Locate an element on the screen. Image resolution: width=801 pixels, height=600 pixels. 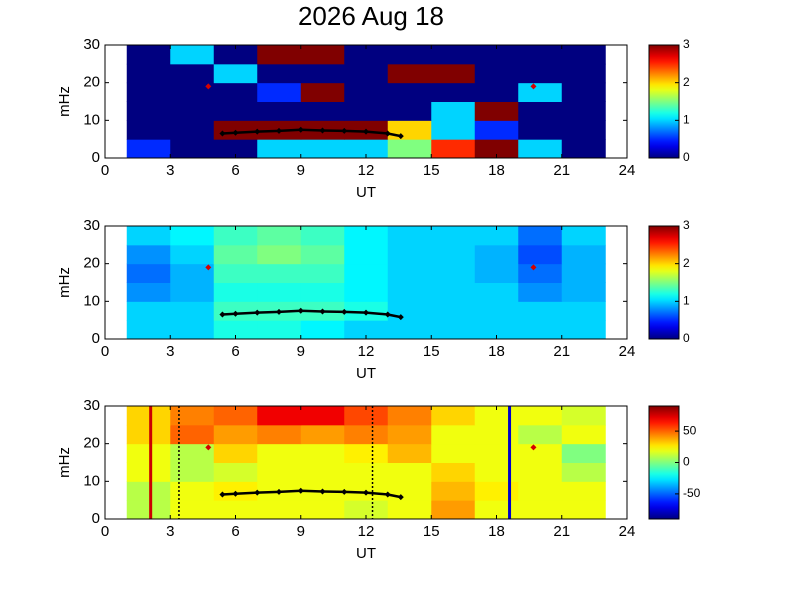
trace-line is located at coordinates (312, 314).